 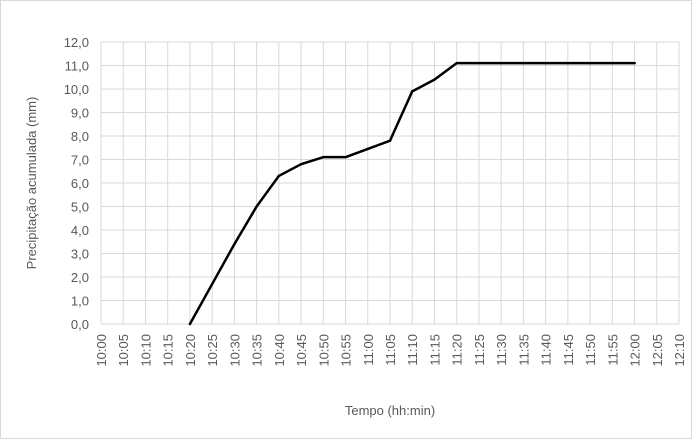 I want to click on x-tick-label: 11:10, so click(x=412, y=350).